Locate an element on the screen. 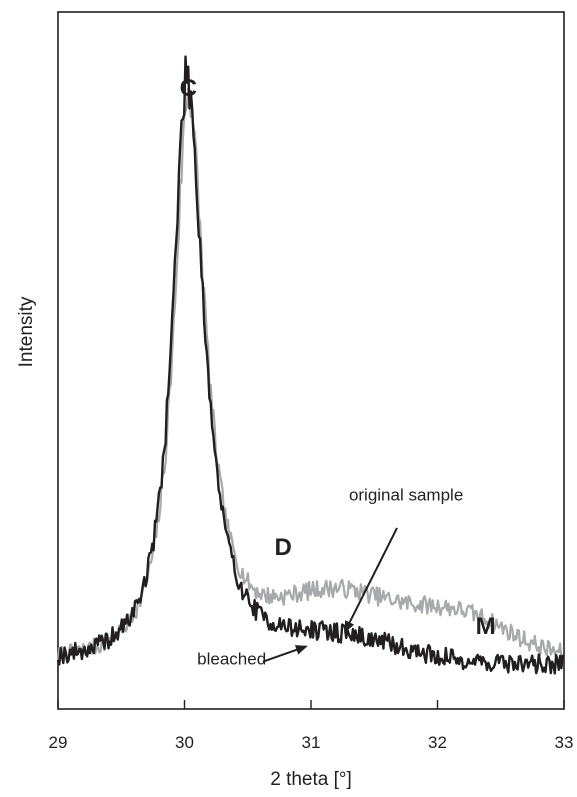 This screenshot has height=797, width=577. x-tick-label: 29 is located at coordinates (58, 742).